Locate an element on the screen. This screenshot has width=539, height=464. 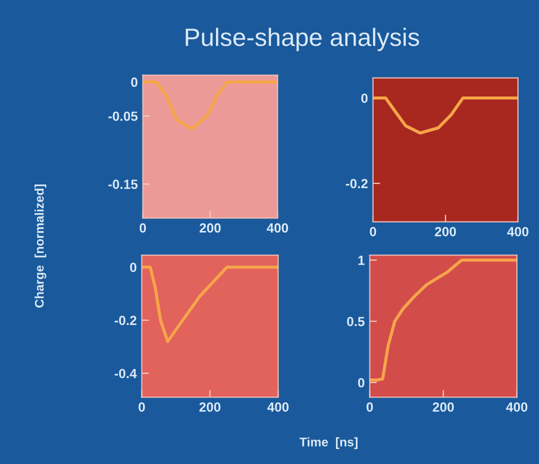
y-axis-title: Charge [normalized] is located at coordinates (40, 246).